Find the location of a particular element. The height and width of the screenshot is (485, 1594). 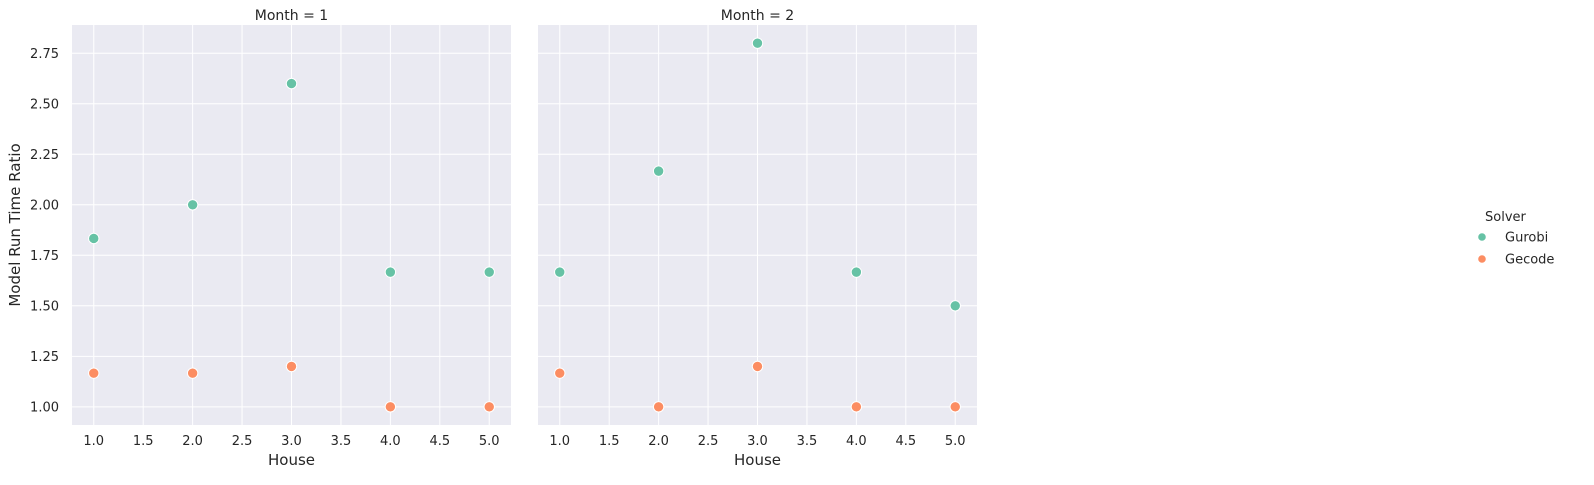

y-tick-label: 2.25 is located at coordinates (44, 155).